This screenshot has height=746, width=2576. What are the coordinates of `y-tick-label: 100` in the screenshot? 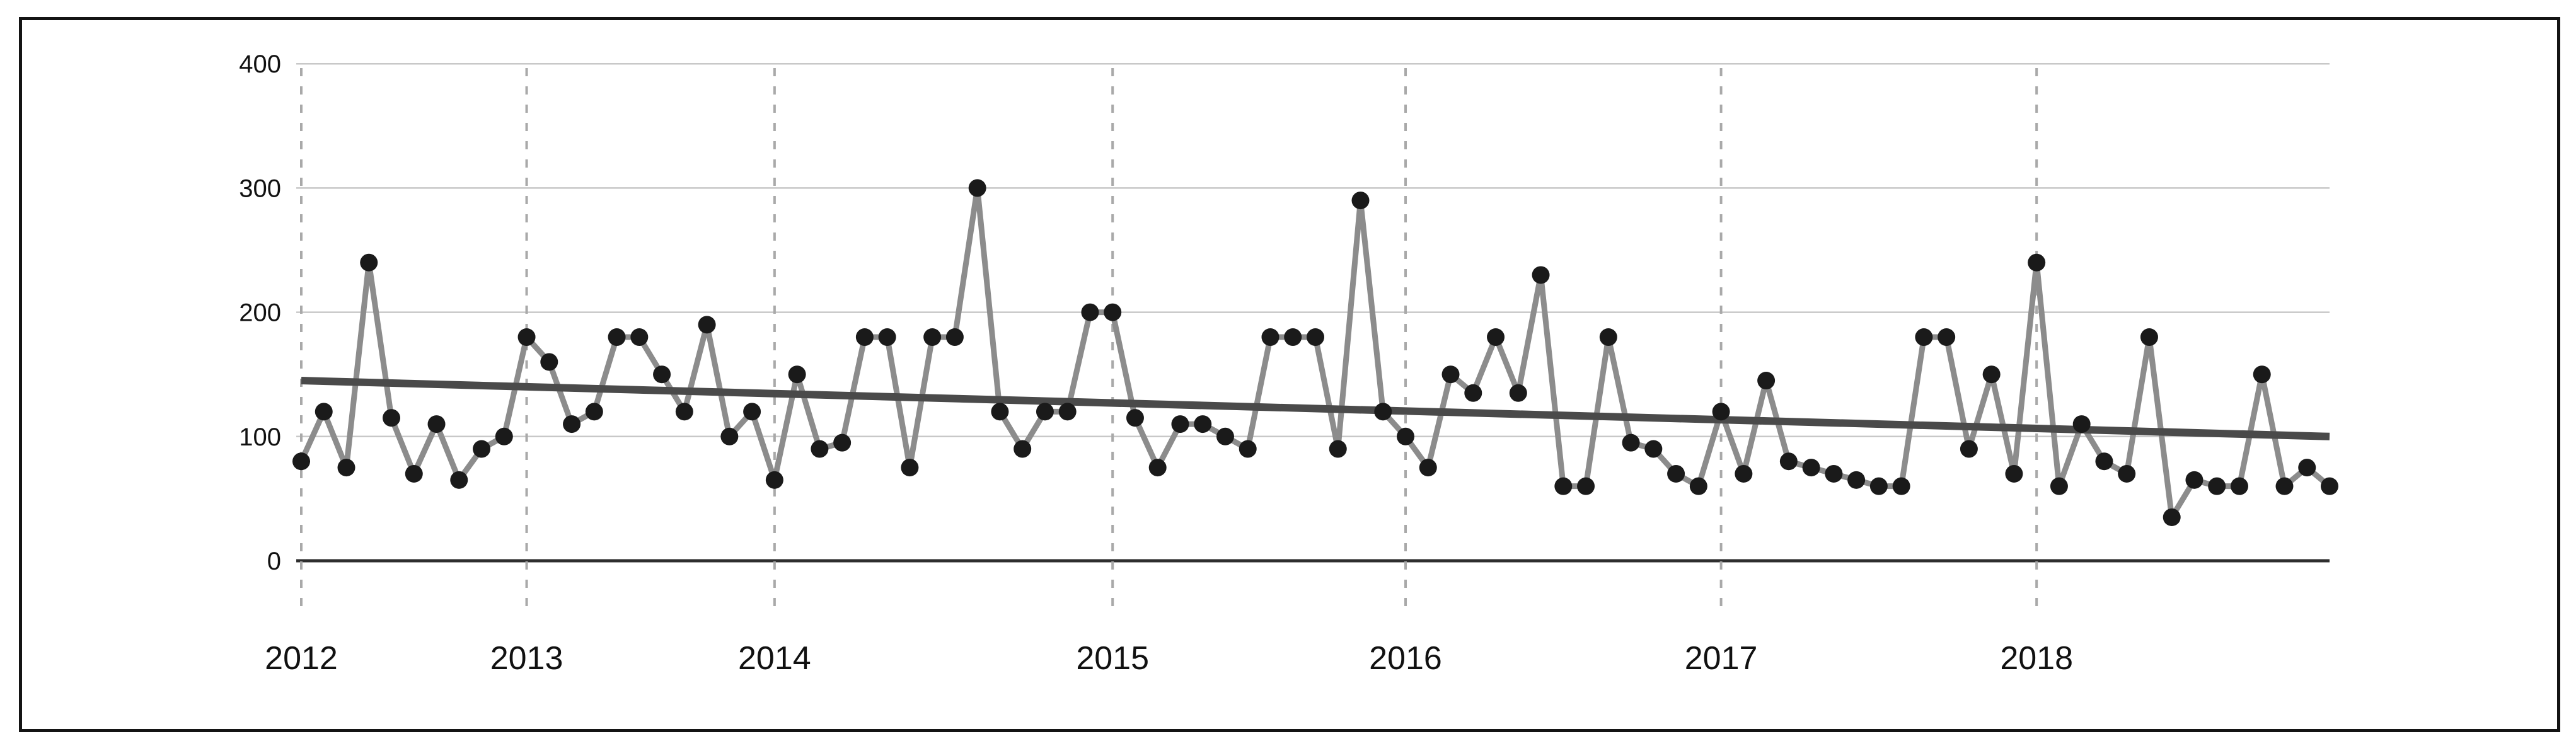 It's located at (260, 437).